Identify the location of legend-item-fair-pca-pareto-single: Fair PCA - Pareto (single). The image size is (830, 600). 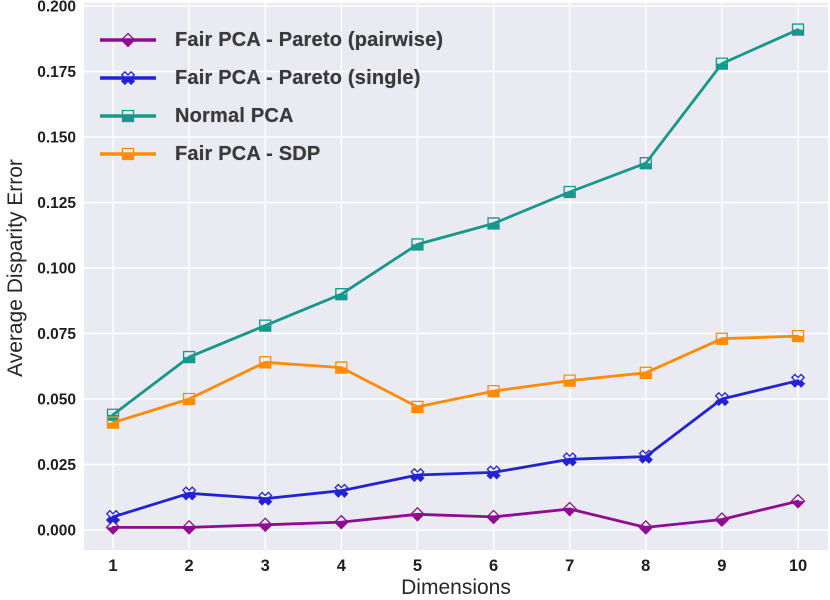
(270, 78).